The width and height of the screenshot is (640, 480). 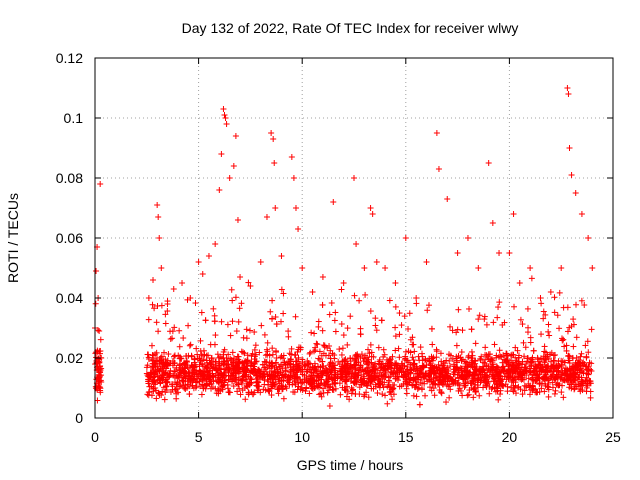 I want to click on x-tick-label: 5, so click(x=199, y=437).